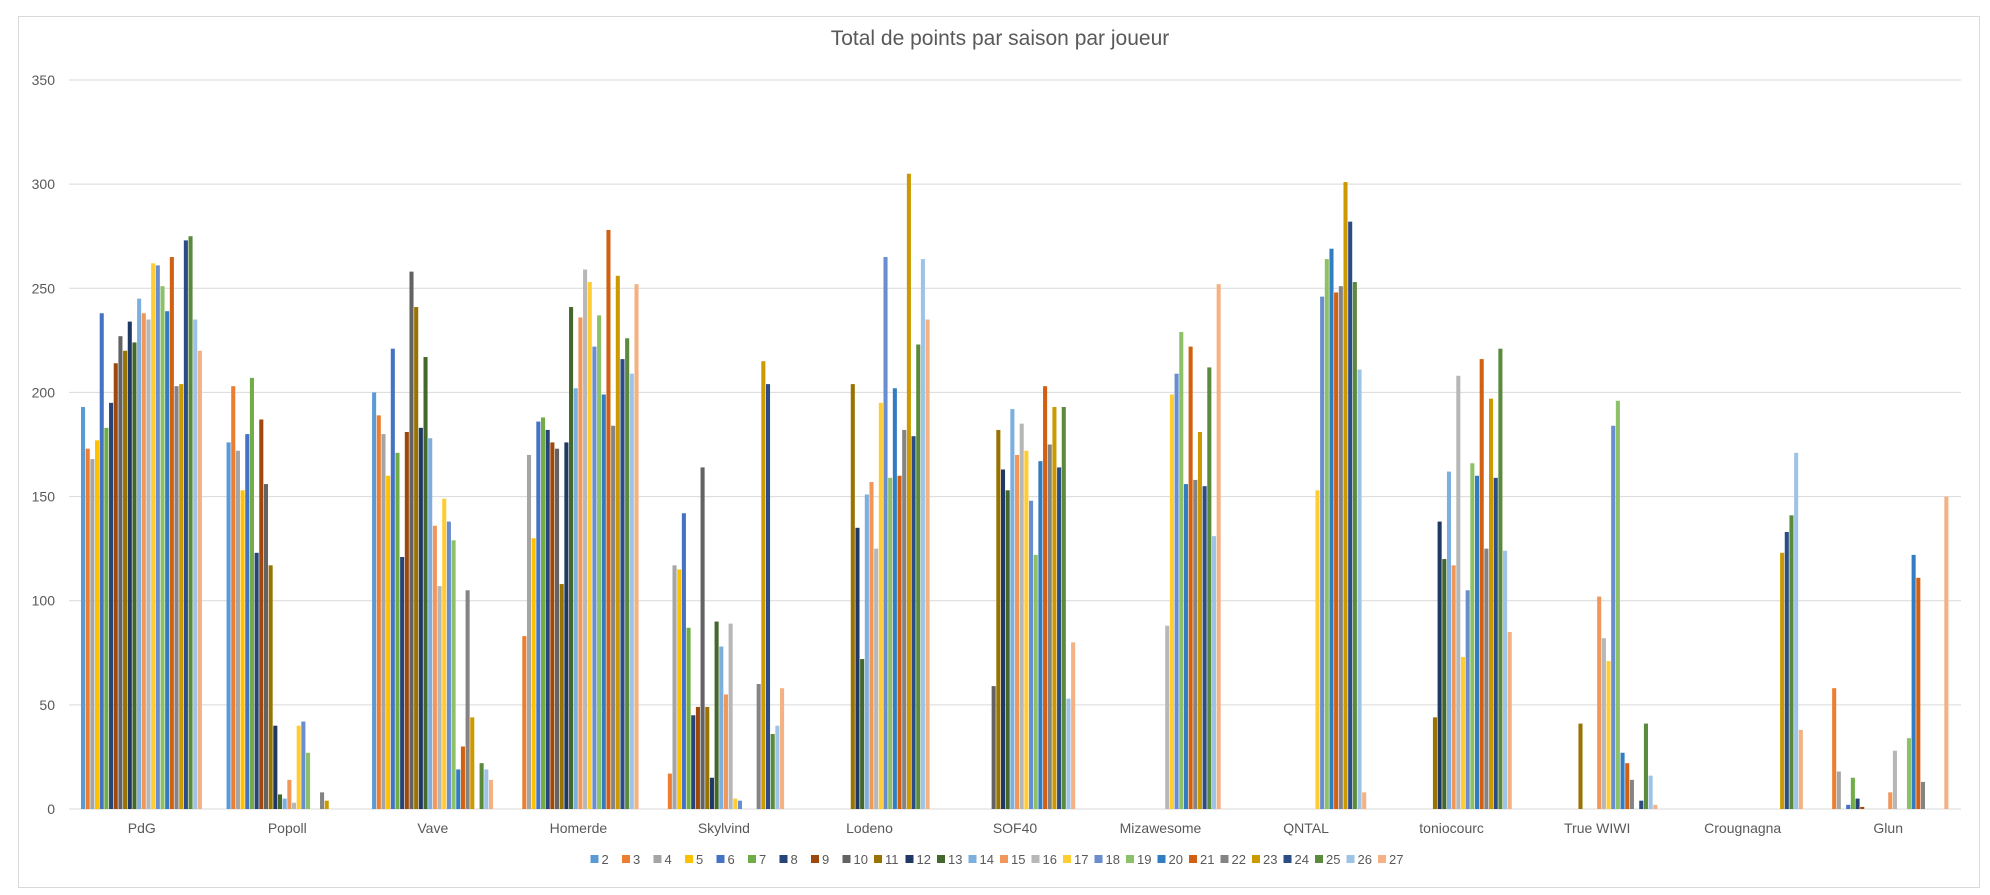 Image resolution: width=1990 pixels, height=895 pixels. What do you see at coordinates (1050, 859) in the screenshot?
I see `legend-label: 16` at bounding box center [1050, 859].